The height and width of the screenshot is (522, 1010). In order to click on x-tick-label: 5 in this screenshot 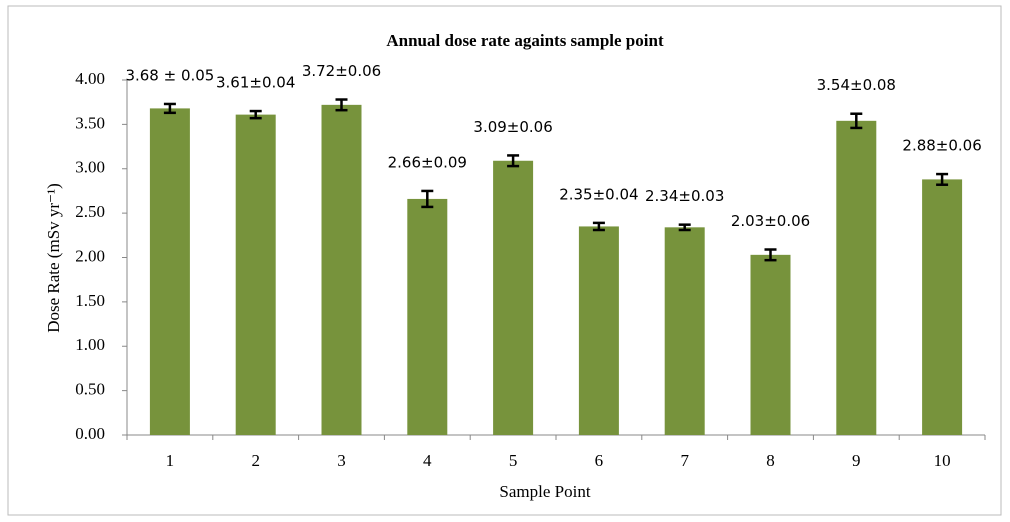, I will do `click(513, 460)`.